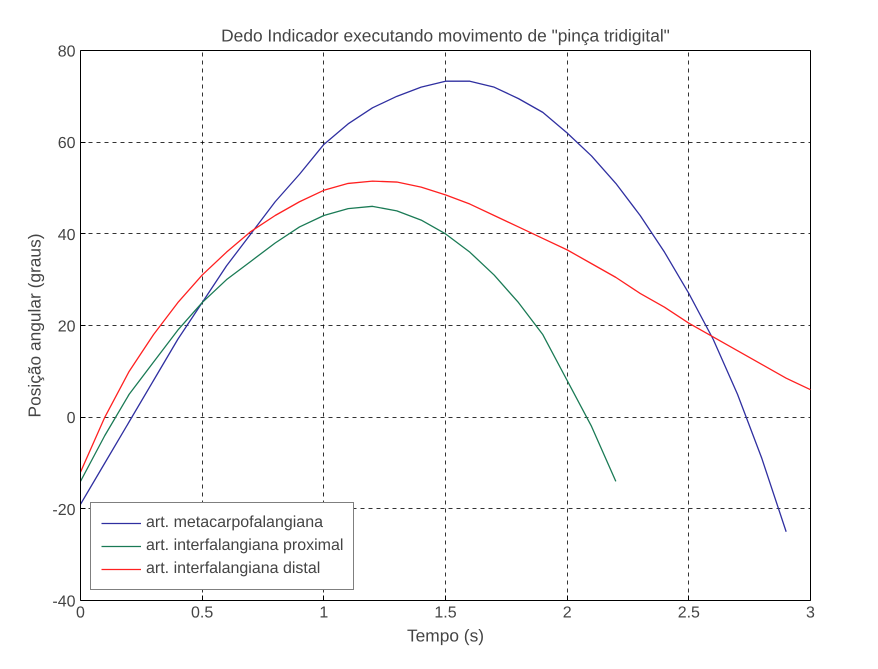  Describe the element at coordinates (64, 510) in the screenshot. I see `y-tick-label: -20` at that location.